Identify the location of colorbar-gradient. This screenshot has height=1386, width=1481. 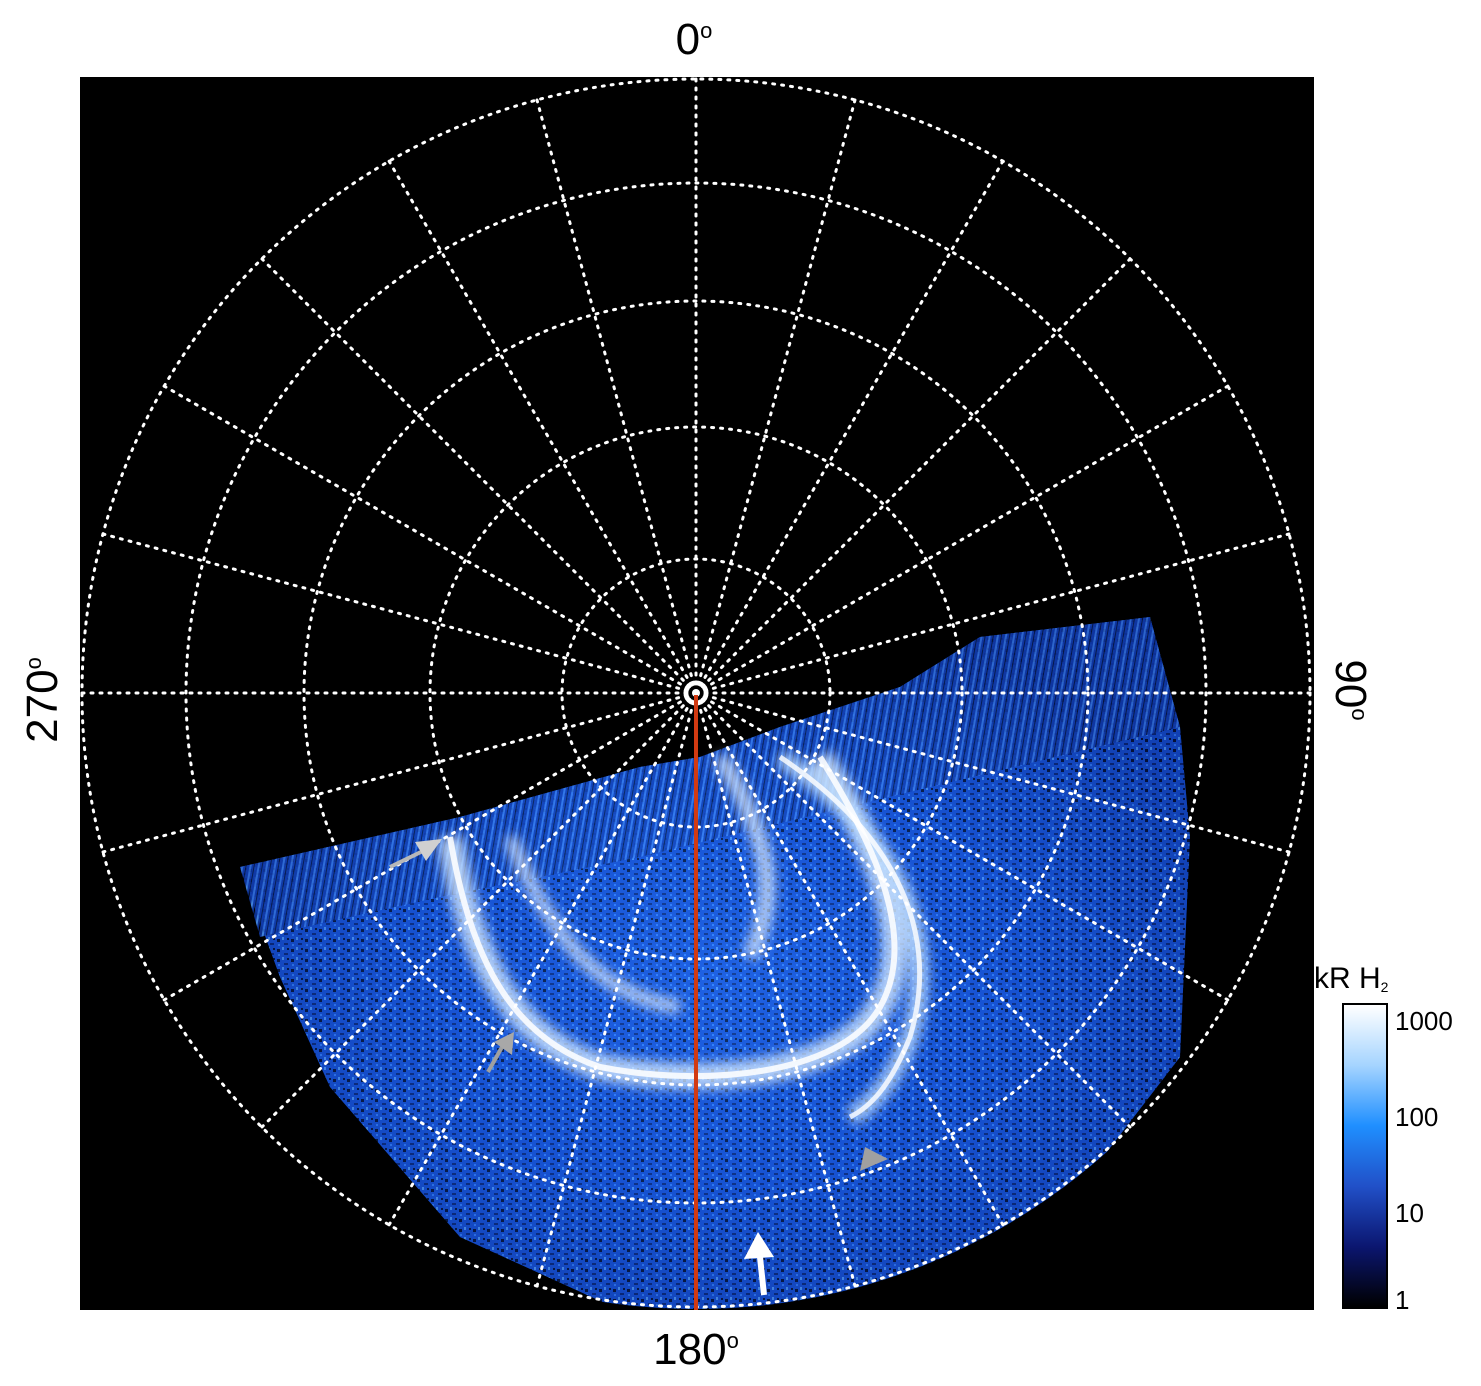
(1365, 1156).